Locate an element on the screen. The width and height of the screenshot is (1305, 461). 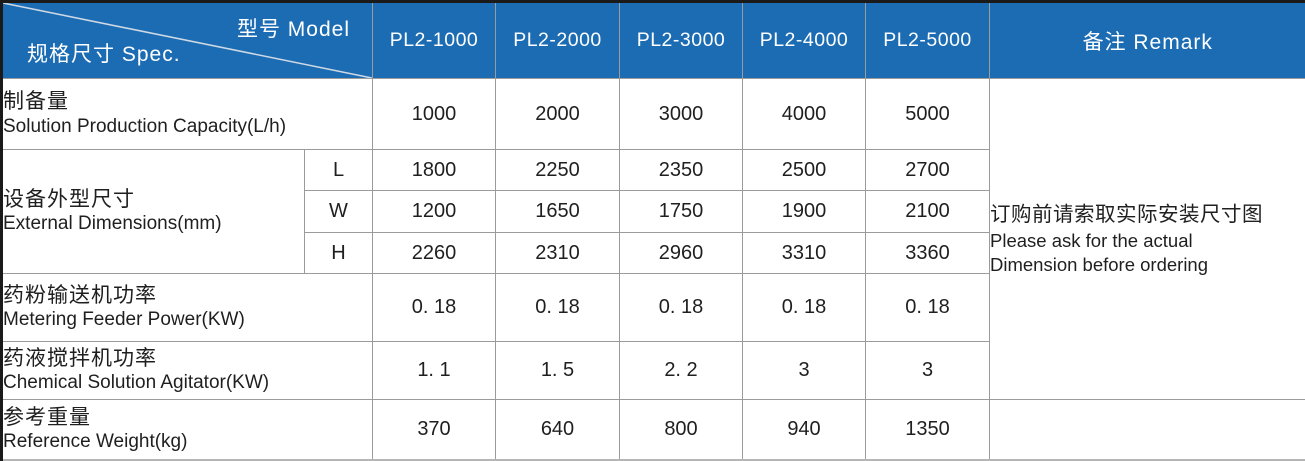
spec-label-feeder-power: 药粉输送机功率 Metering Feeder Power(KW) is located at coordinates (187, 308).